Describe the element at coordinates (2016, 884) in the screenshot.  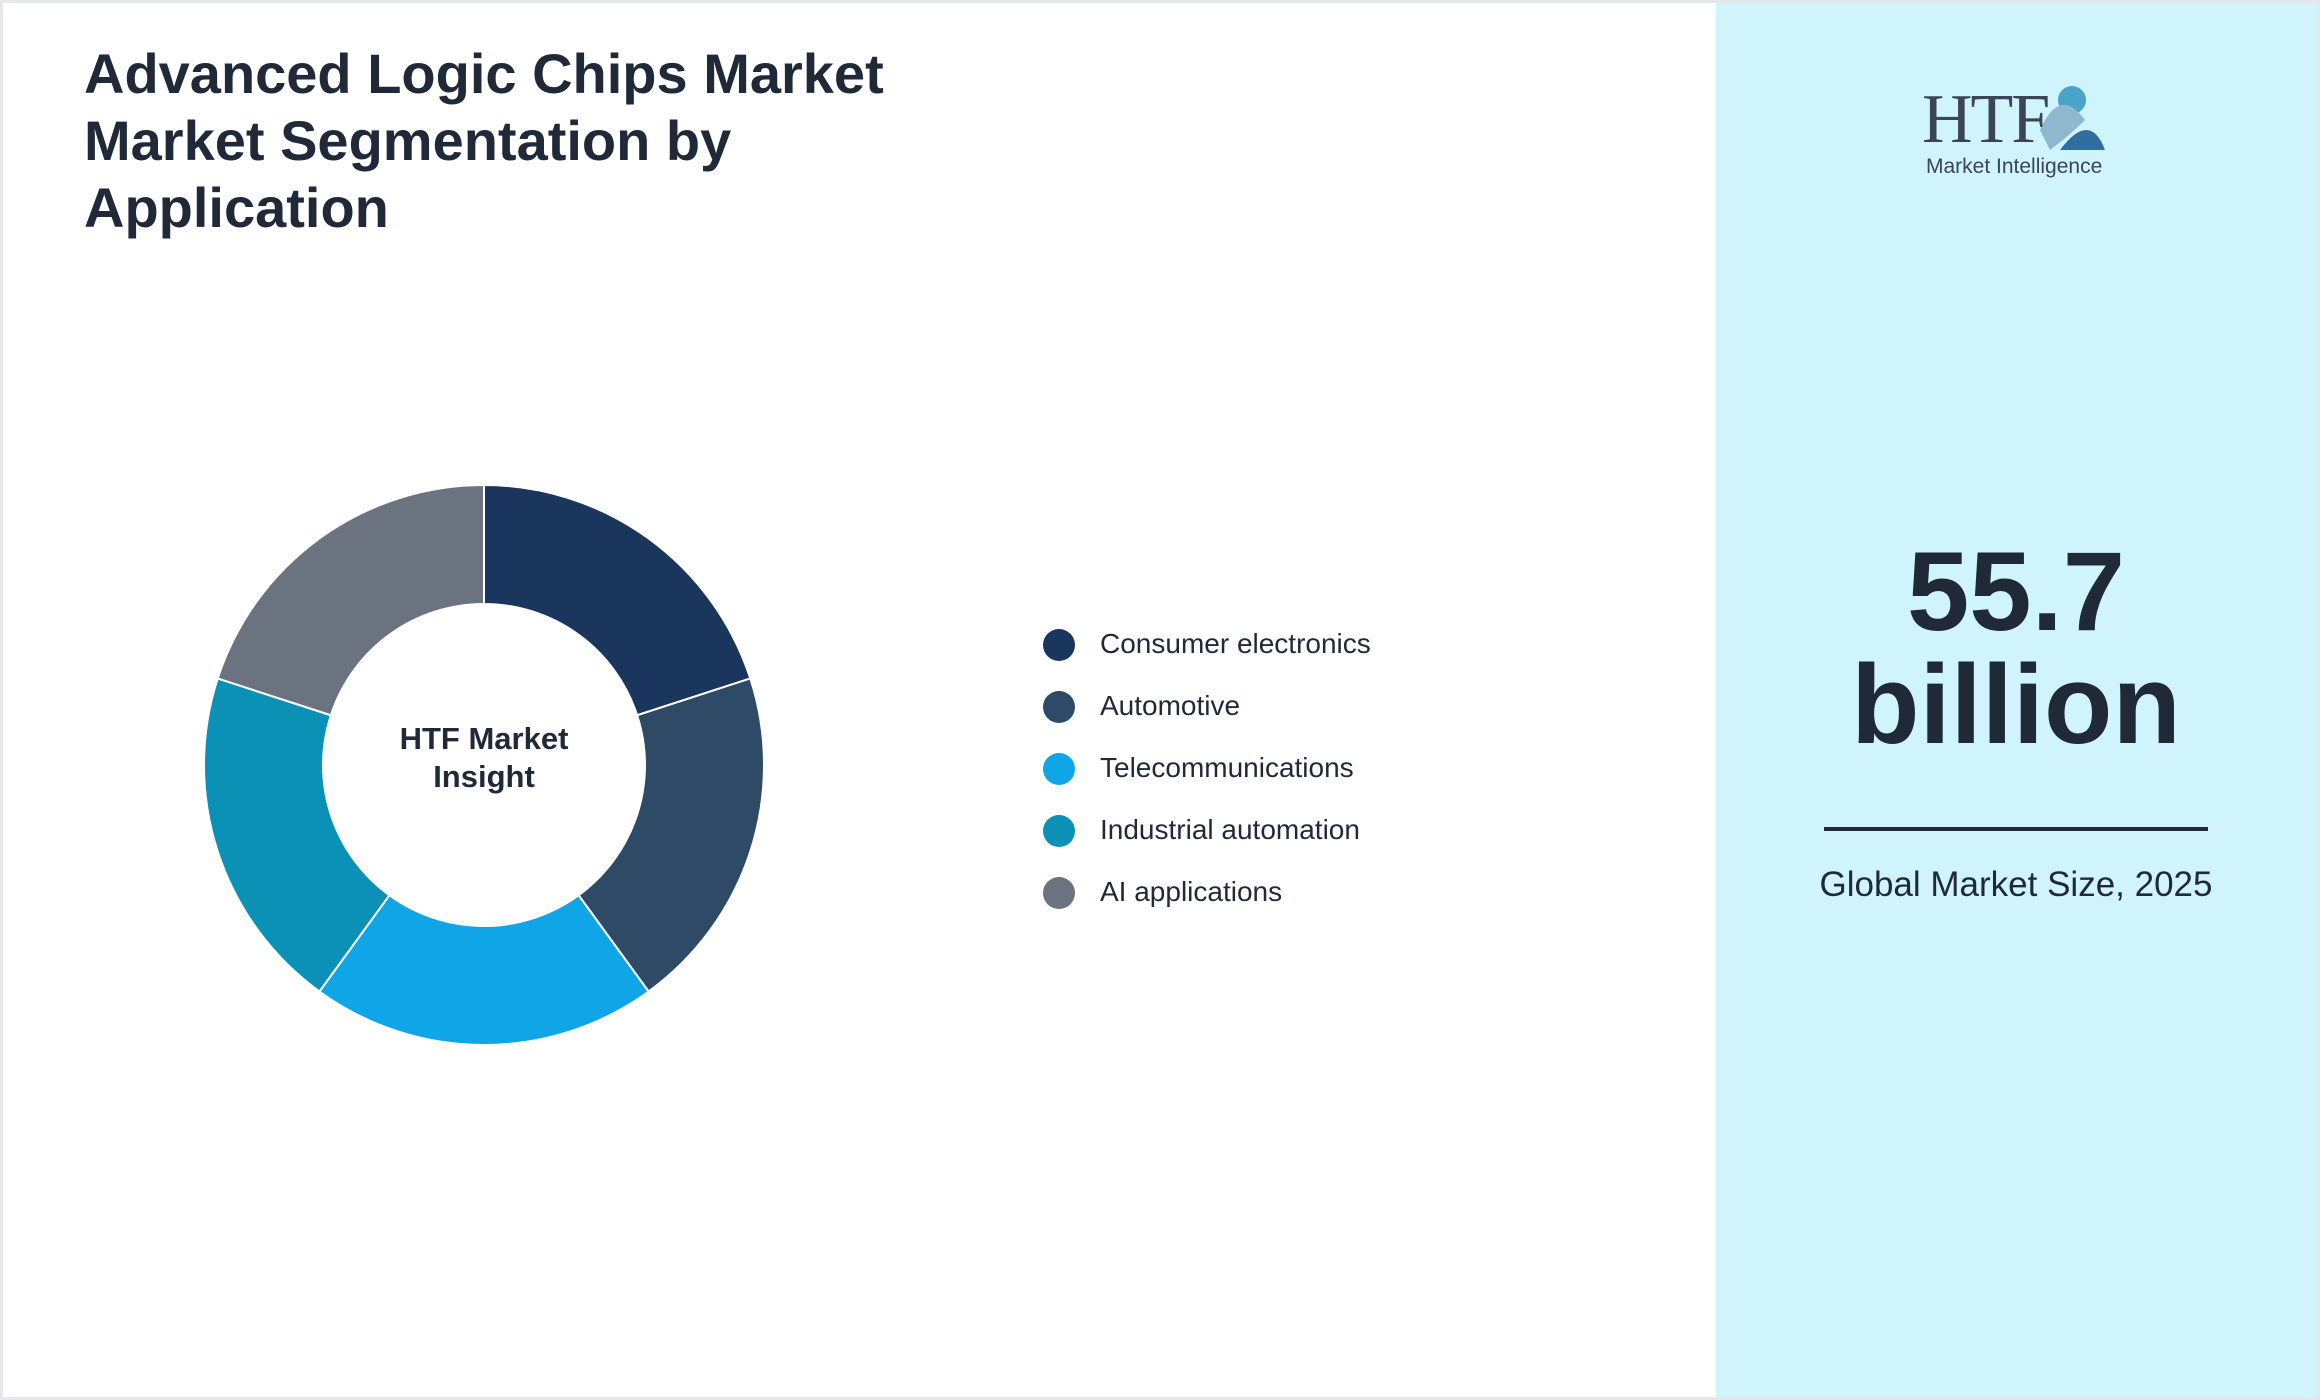
I see `market-size-caption: Global Market Size, 2025` at that location.